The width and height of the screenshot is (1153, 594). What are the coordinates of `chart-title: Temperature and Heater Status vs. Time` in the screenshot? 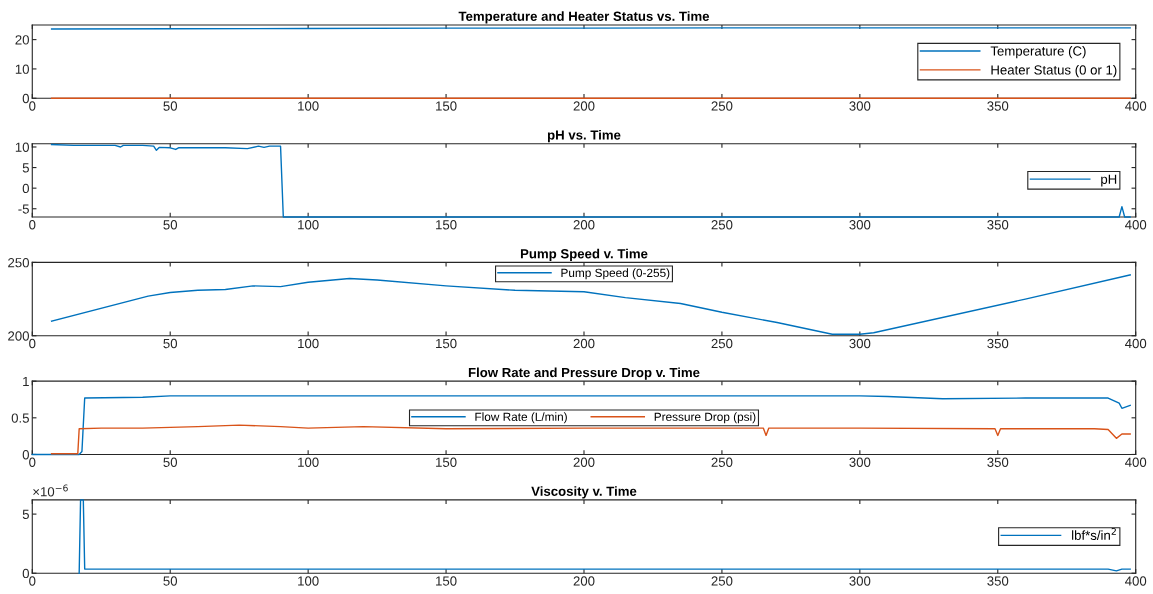 It's located at (584, 17).